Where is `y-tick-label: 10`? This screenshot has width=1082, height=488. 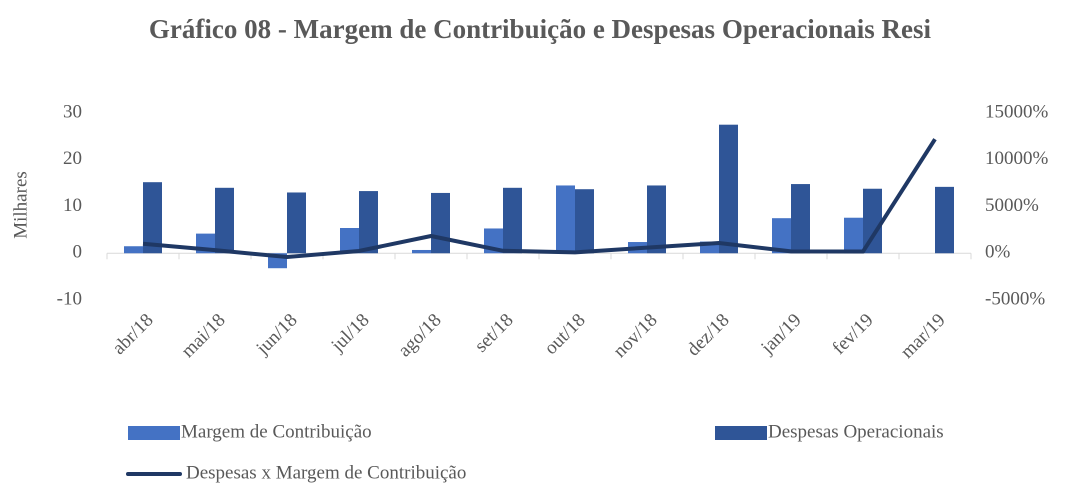
y-tick-label: 10 is located at coordinates (72, 205).